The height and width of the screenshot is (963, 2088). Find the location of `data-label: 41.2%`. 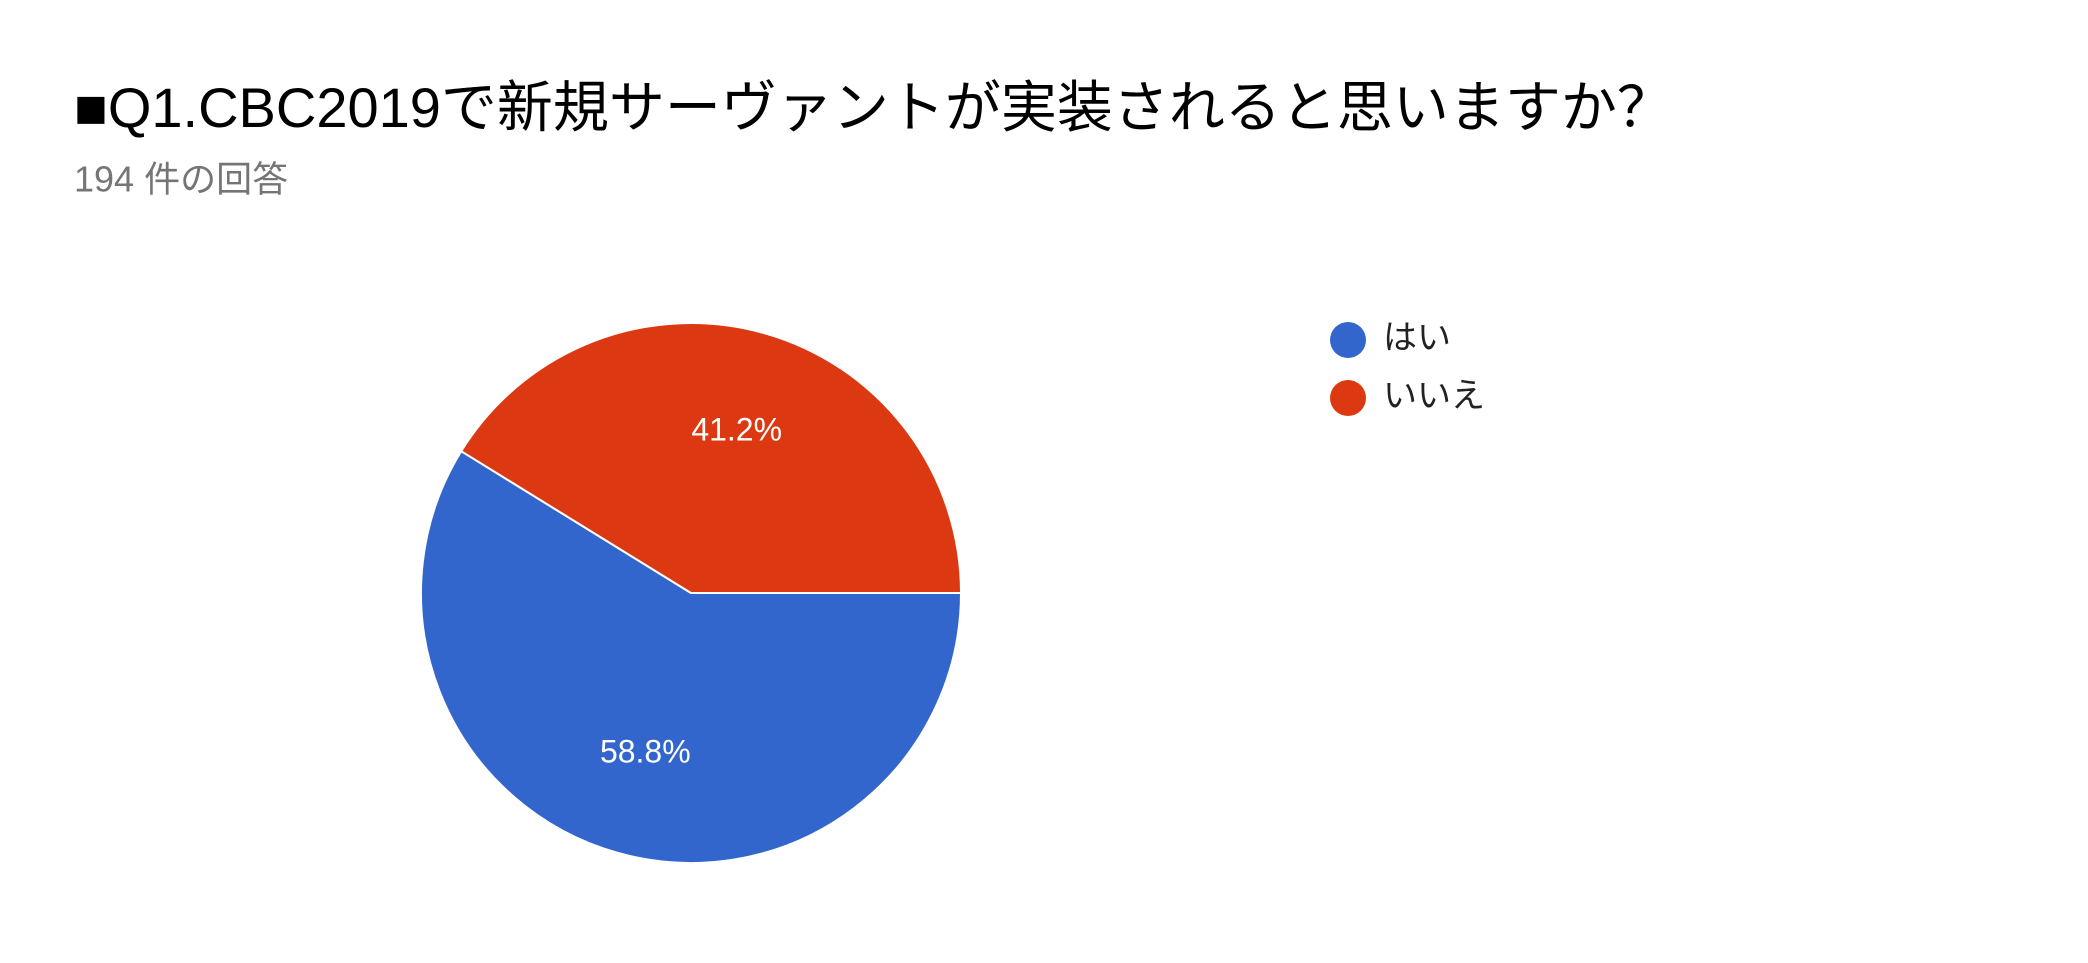

data-label: 41.2% is located at coordinates (736, 429).